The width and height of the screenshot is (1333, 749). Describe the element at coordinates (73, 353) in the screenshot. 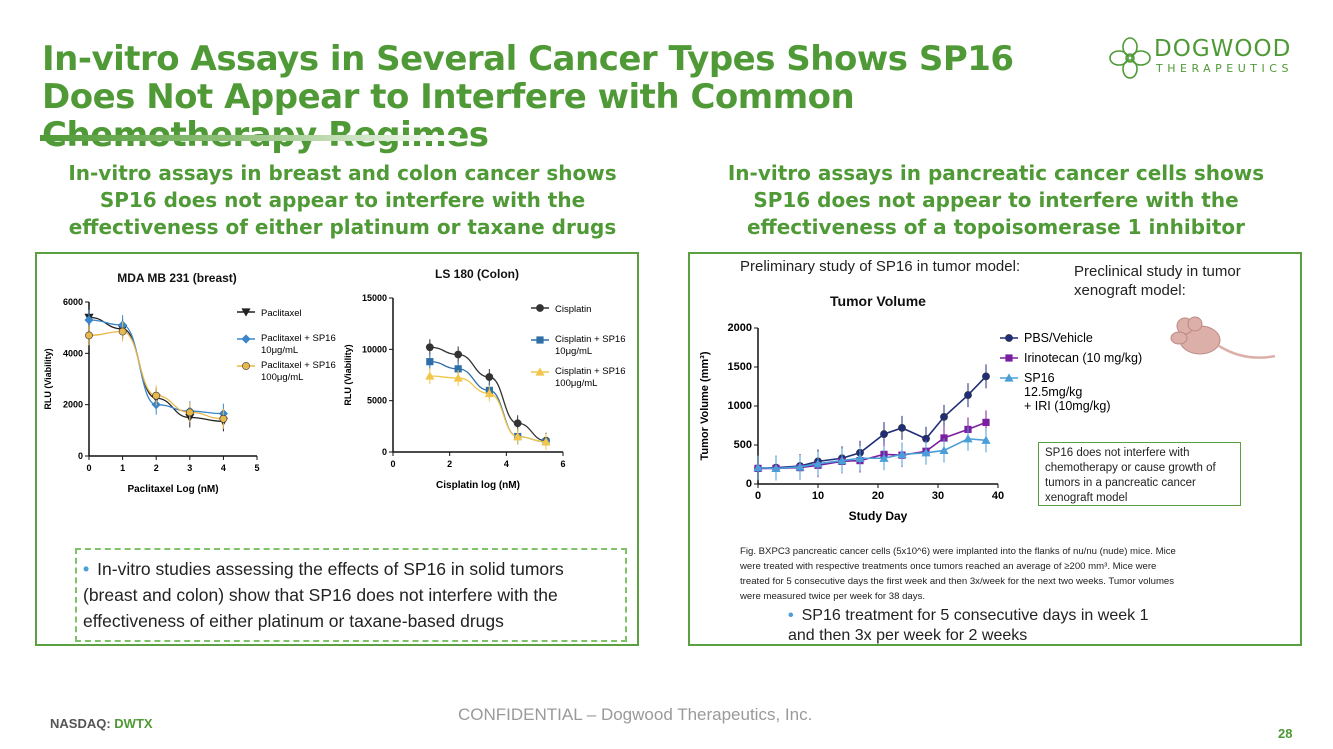

I see `y-tick-label: 4000` at that location.